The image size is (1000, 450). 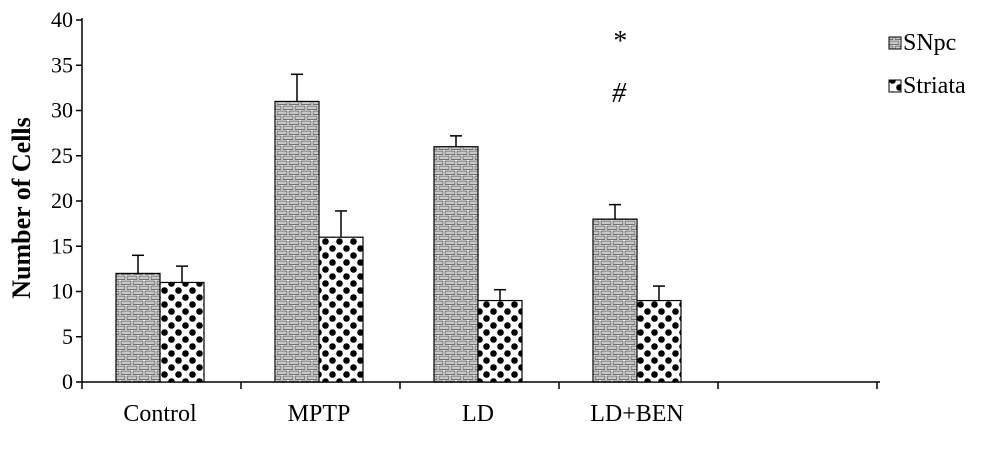 What do you see at coordinates (160, 414) in the screenshot?
I see `x-tick-label-0: Control` at bounding box center [160, 414].